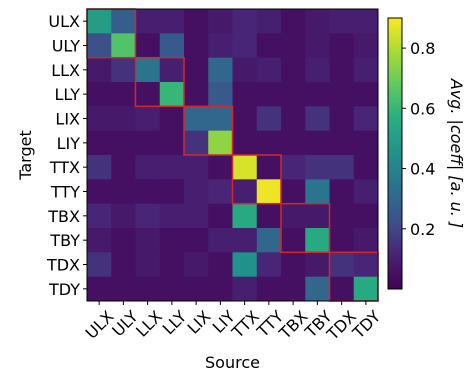 This screenshot has width=469, height=372. I want to click on colorbar-ticks: 0.2 0.4 0.6 0.8, so click(418, 139).